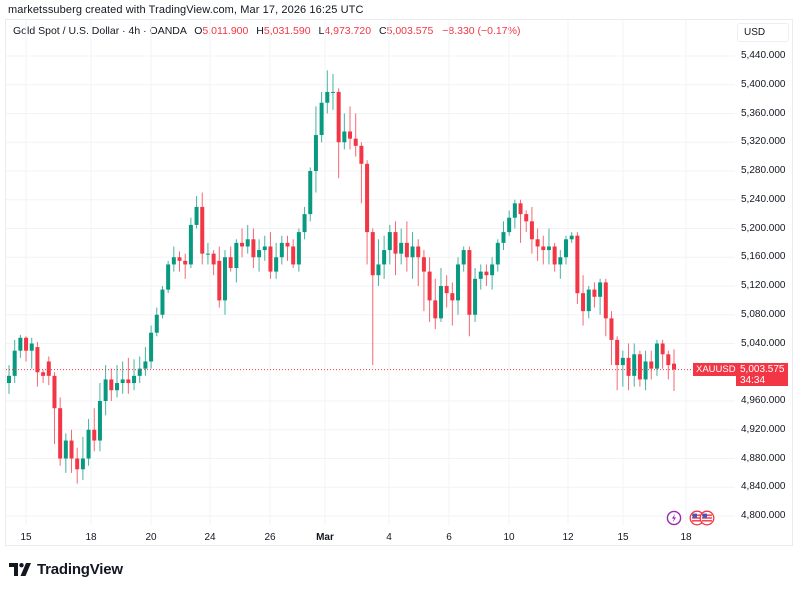 The width and height of the screenshot is (800, 591). I want to click on time-tick-label: 20, so click(151, 537).